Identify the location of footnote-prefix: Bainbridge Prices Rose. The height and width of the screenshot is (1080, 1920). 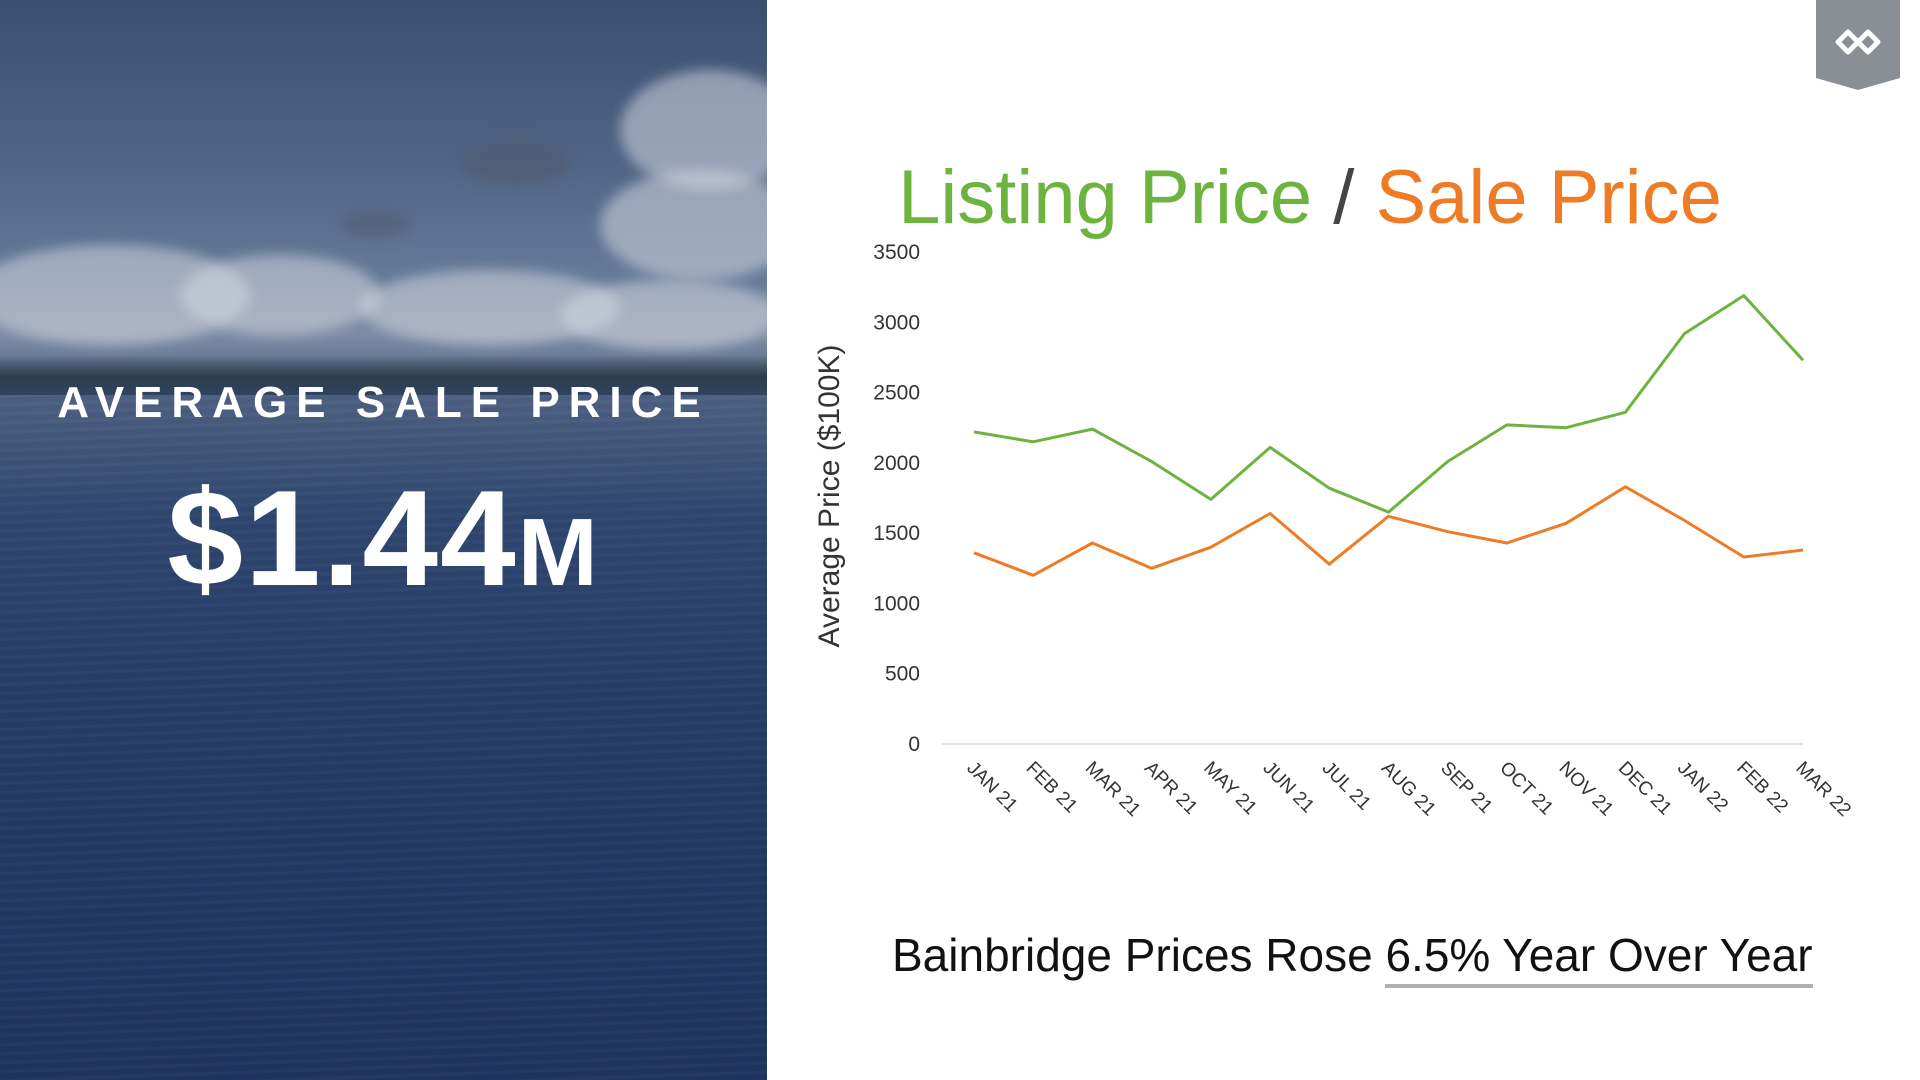
(1139, 955).